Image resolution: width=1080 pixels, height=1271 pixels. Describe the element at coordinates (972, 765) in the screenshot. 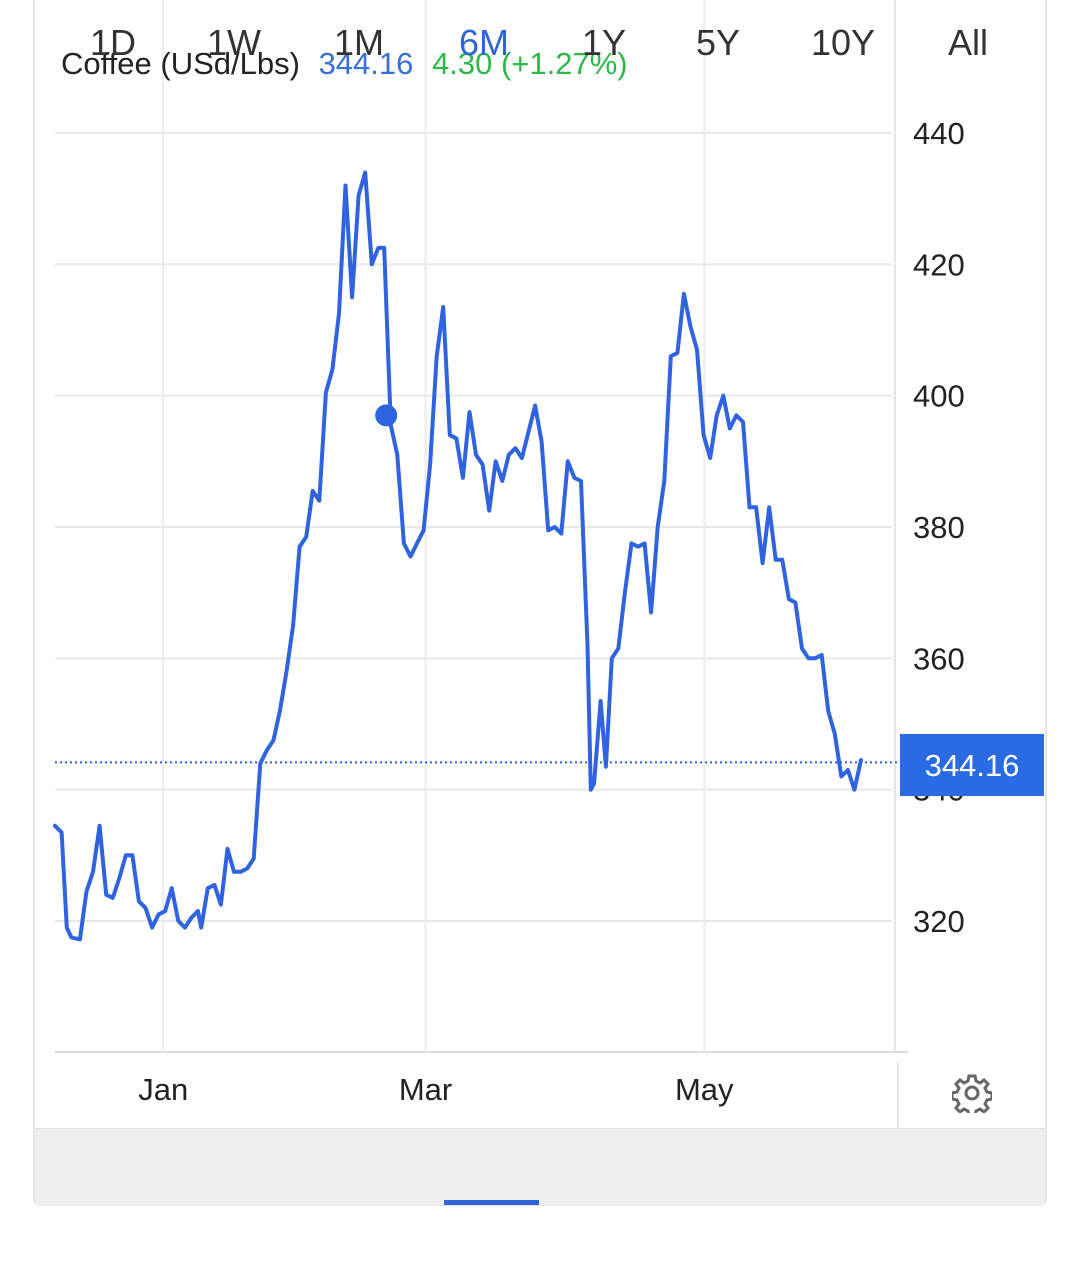

I see `current-price-tag: 344.16` at that location.